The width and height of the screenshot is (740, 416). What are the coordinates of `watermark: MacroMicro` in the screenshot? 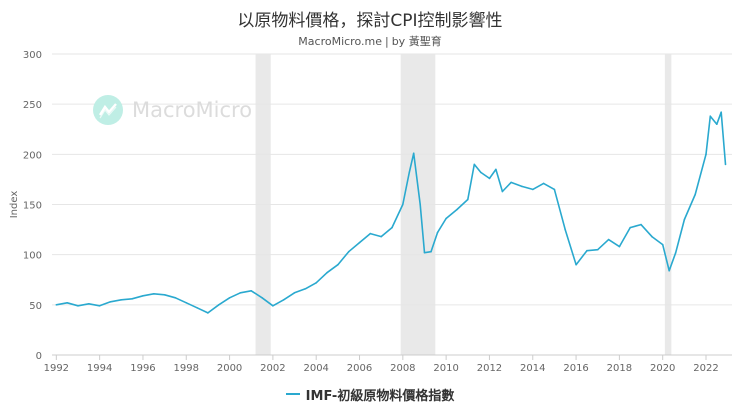 It's located at (172, 110).